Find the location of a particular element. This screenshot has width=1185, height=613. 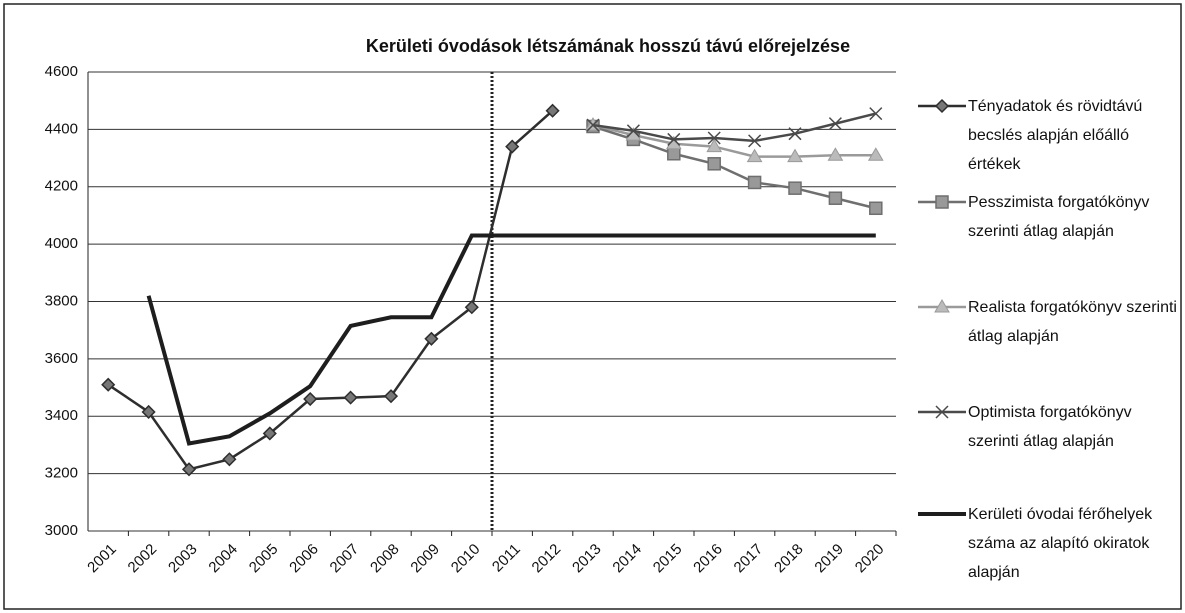

y-tick-label: 3000 is located at coordinates (61, 530).